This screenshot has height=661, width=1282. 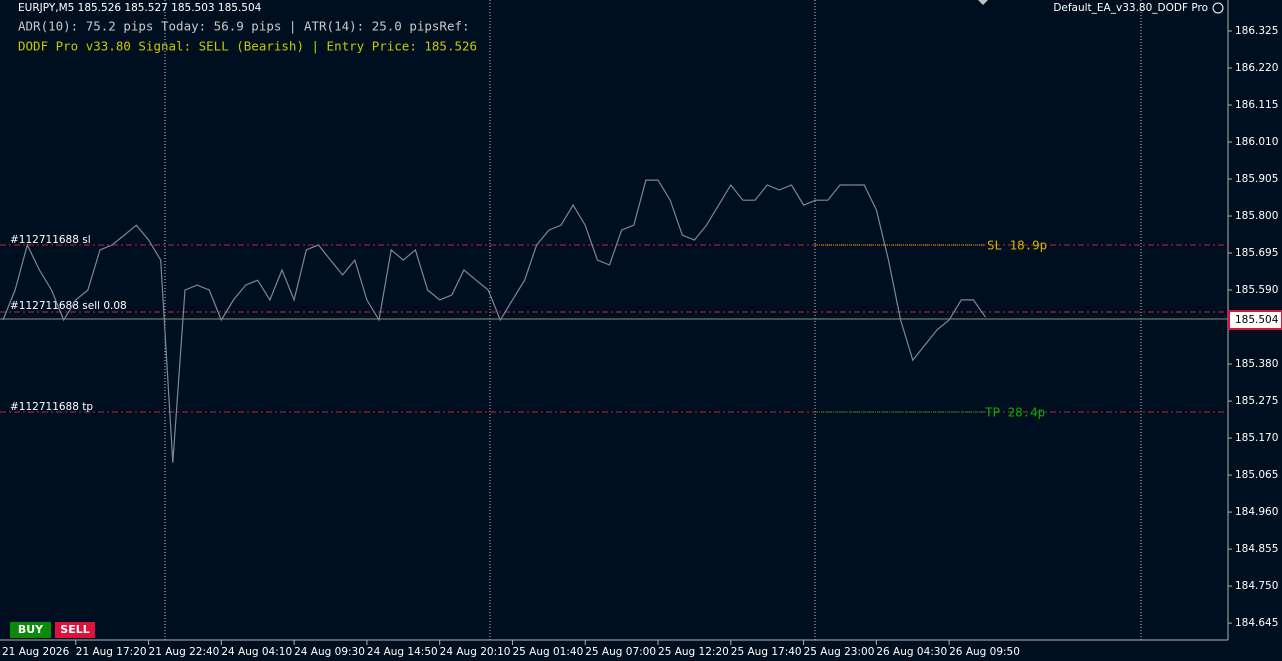 What do you see at coordinates (1256, 475) in the screenshot?
I see `y-tick-label: 185.065` at bounding box center [1256, 475].